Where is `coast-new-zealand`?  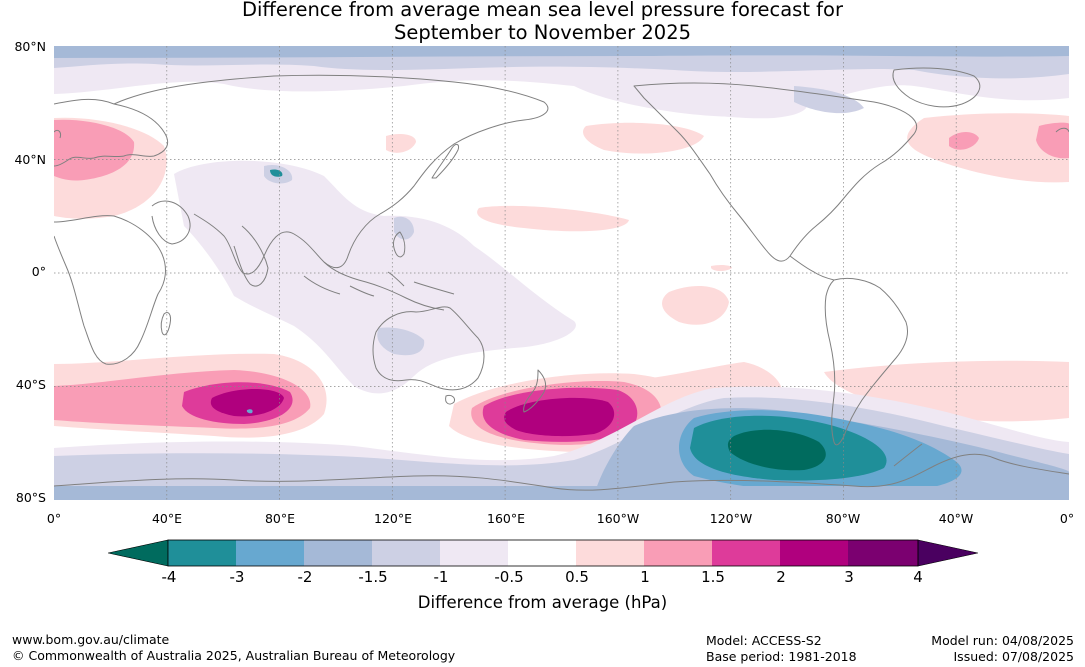
coast-new-zealand is located at coordinates (535, 391).